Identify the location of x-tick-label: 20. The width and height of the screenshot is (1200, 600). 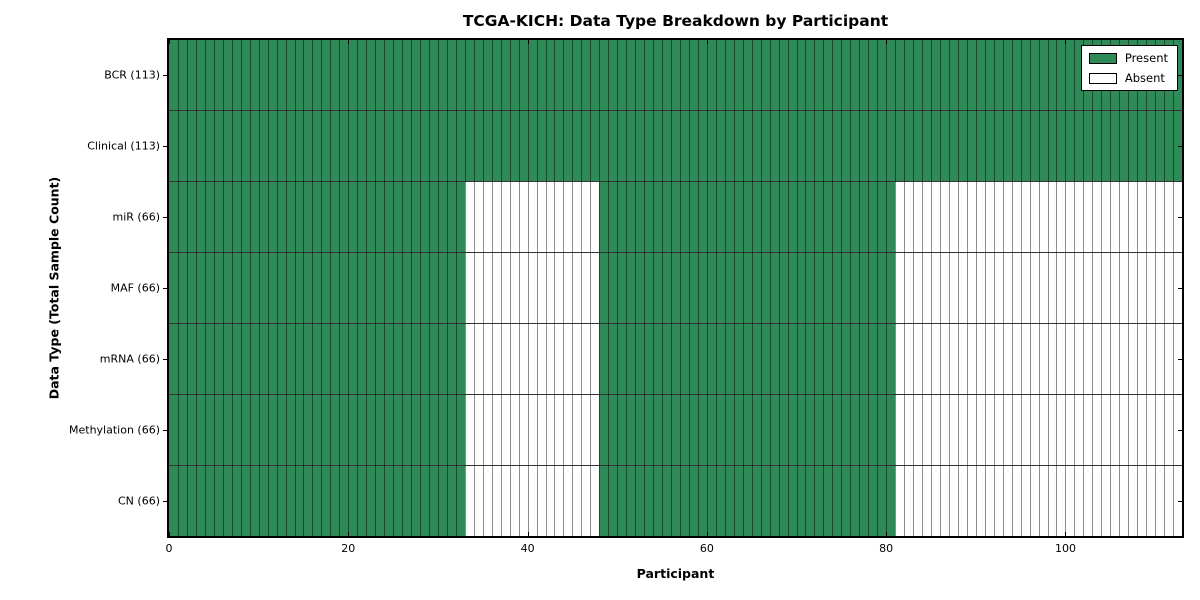
(348, 548).